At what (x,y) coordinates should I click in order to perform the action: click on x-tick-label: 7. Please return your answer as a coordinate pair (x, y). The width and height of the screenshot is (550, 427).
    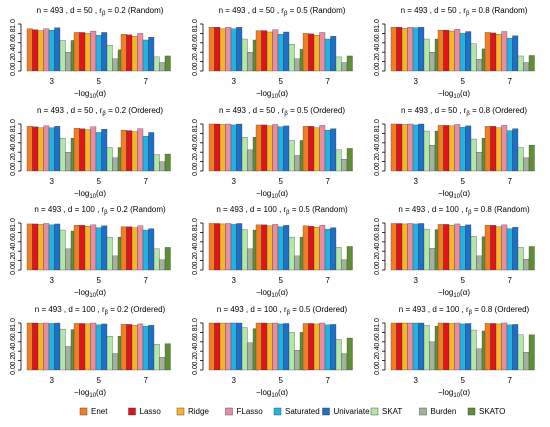
    Looking at the image, I should click on (328, 280).